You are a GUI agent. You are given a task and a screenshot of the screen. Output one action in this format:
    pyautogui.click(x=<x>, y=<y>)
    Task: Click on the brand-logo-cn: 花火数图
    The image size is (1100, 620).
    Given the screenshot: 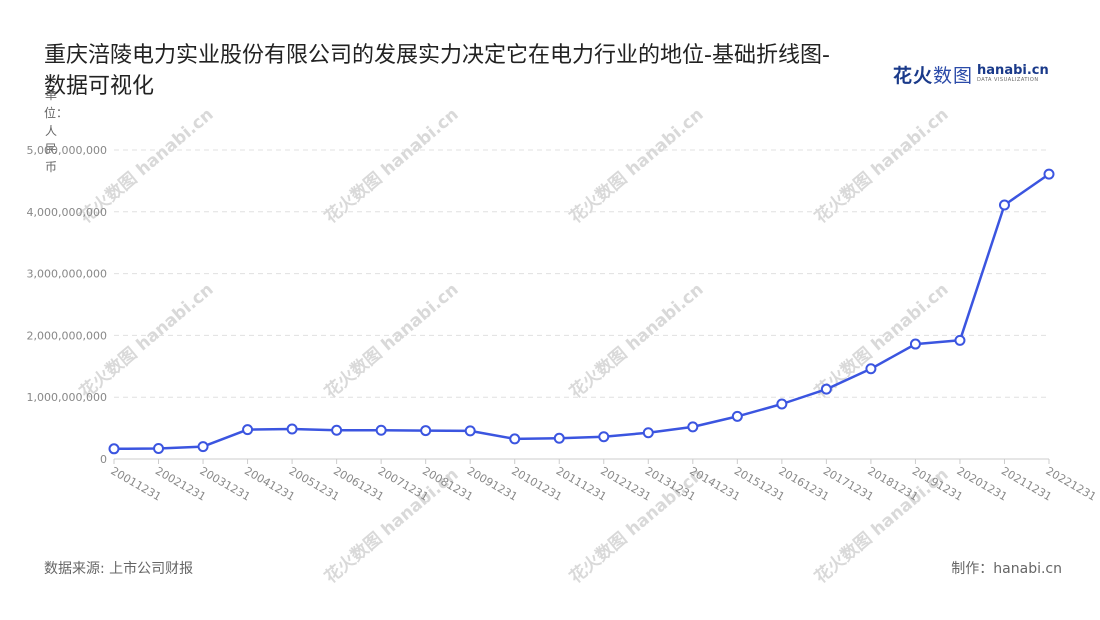 What is the action you would take?
    pyautogui.click(x=933, y=75)
    